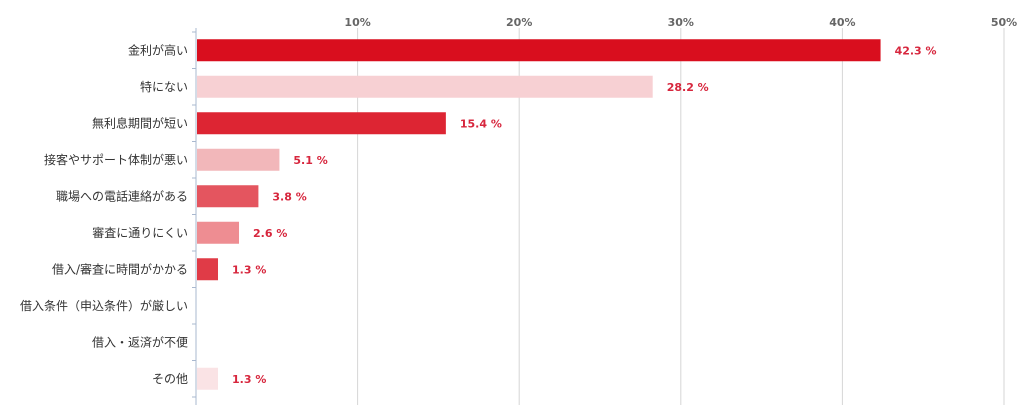 This screenshot has width=1024, height=405. I want to click on category-label-10: その他, so click(170, 379).